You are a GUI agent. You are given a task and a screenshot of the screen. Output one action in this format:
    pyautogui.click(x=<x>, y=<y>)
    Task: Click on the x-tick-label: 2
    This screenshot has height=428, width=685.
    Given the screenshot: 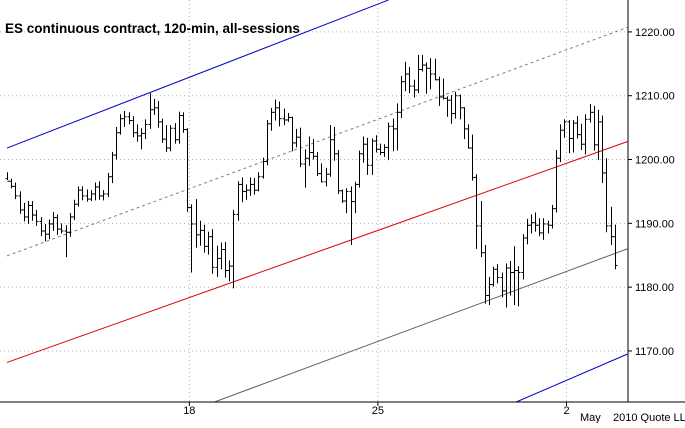 What is the action you would take?
    pyautogui.click(x=566, y=411)
    